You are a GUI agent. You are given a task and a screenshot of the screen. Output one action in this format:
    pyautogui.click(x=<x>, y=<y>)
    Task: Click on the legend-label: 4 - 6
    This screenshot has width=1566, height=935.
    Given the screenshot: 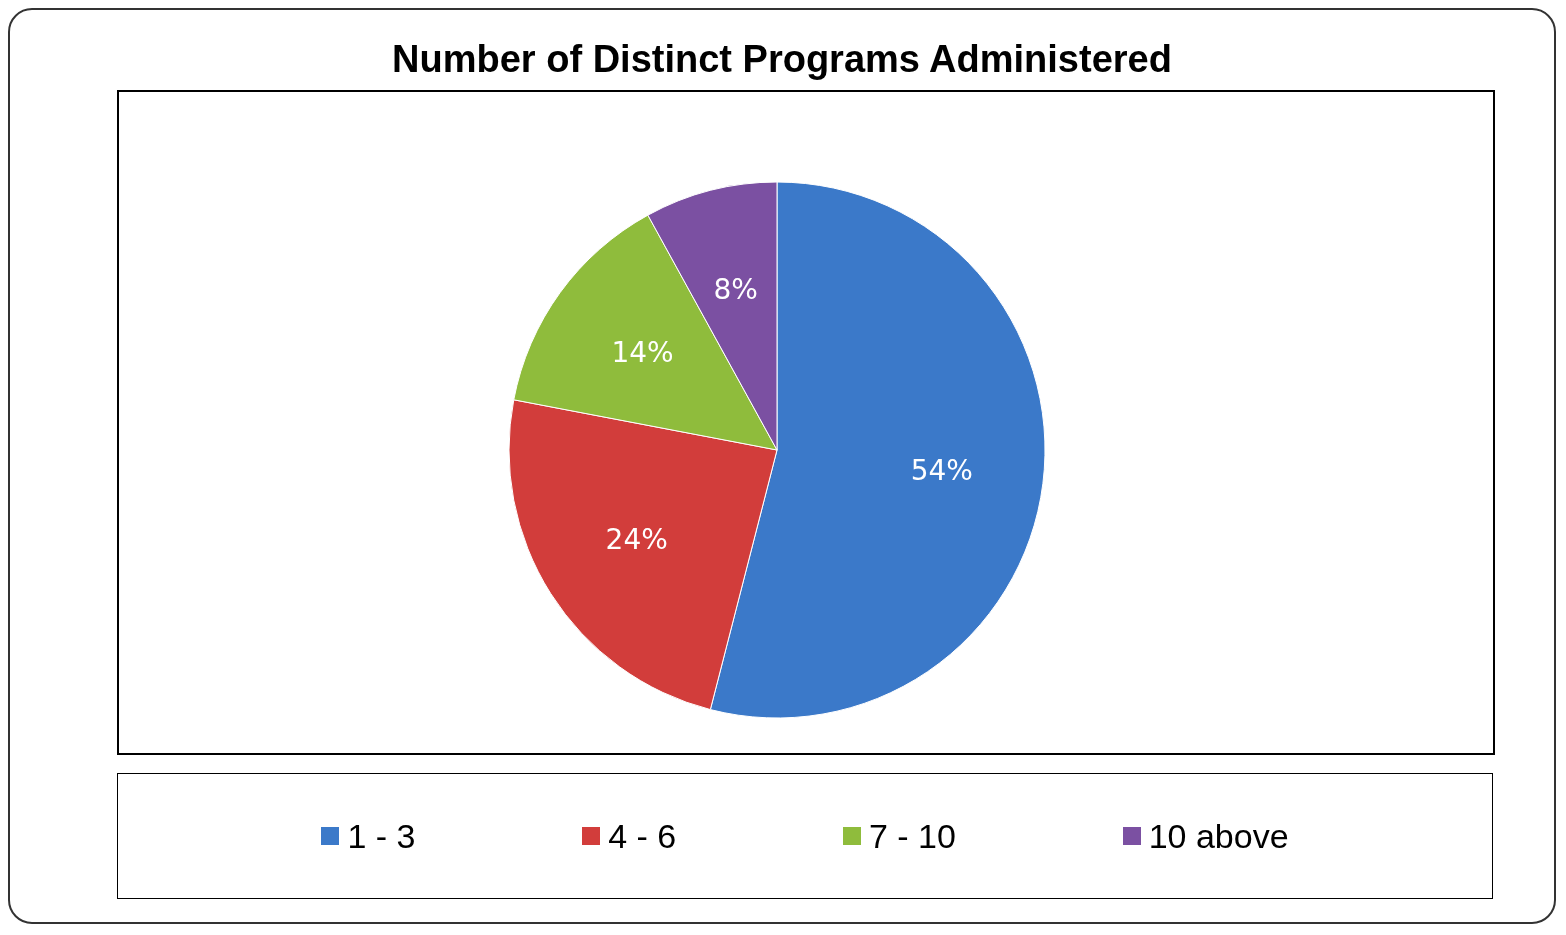 What is the action you would take?
    pyautogui.click(x=642, y=836)
    